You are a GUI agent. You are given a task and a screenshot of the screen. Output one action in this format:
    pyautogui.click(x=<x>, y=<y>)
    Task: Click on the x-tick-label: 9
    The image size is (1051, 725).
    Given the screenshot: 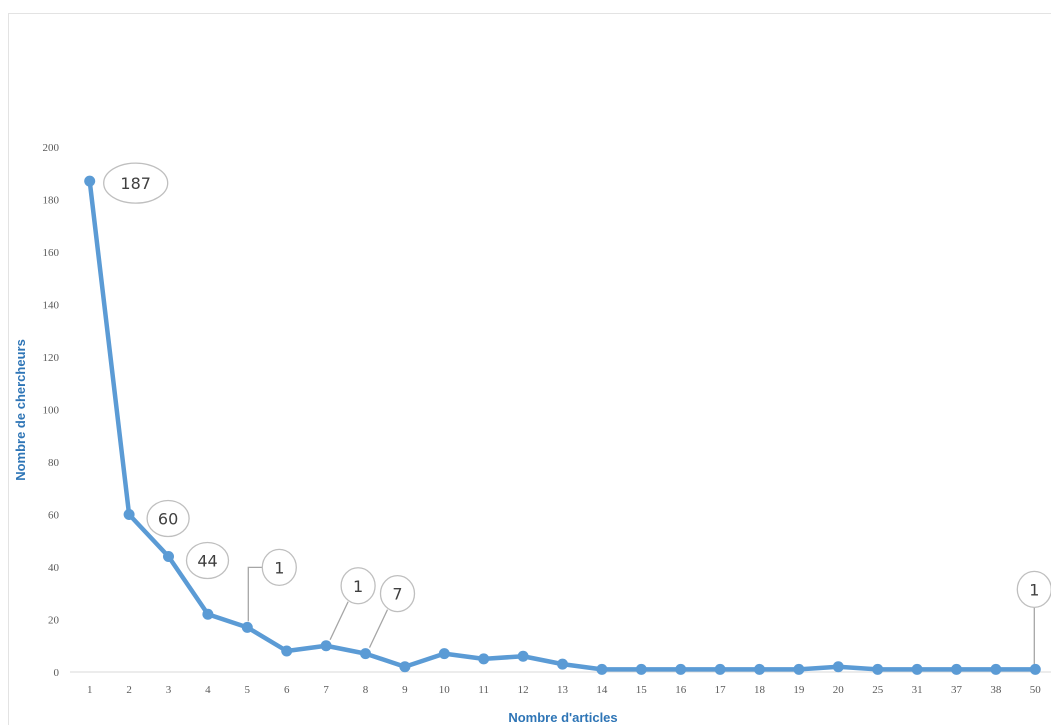 What is the action you would take?
    pyautogui.click(x=405, y=690)
    